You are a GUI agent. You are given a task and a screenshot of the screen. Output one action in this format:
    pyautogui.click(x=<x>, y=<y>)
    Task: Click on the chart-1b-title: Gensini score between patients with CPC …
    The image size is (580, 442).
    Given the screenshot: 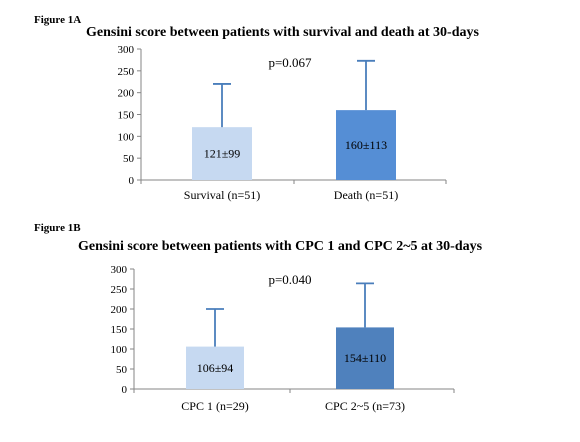 What is the action you would take?
    pyautogui.click(x=280, y=246)
    